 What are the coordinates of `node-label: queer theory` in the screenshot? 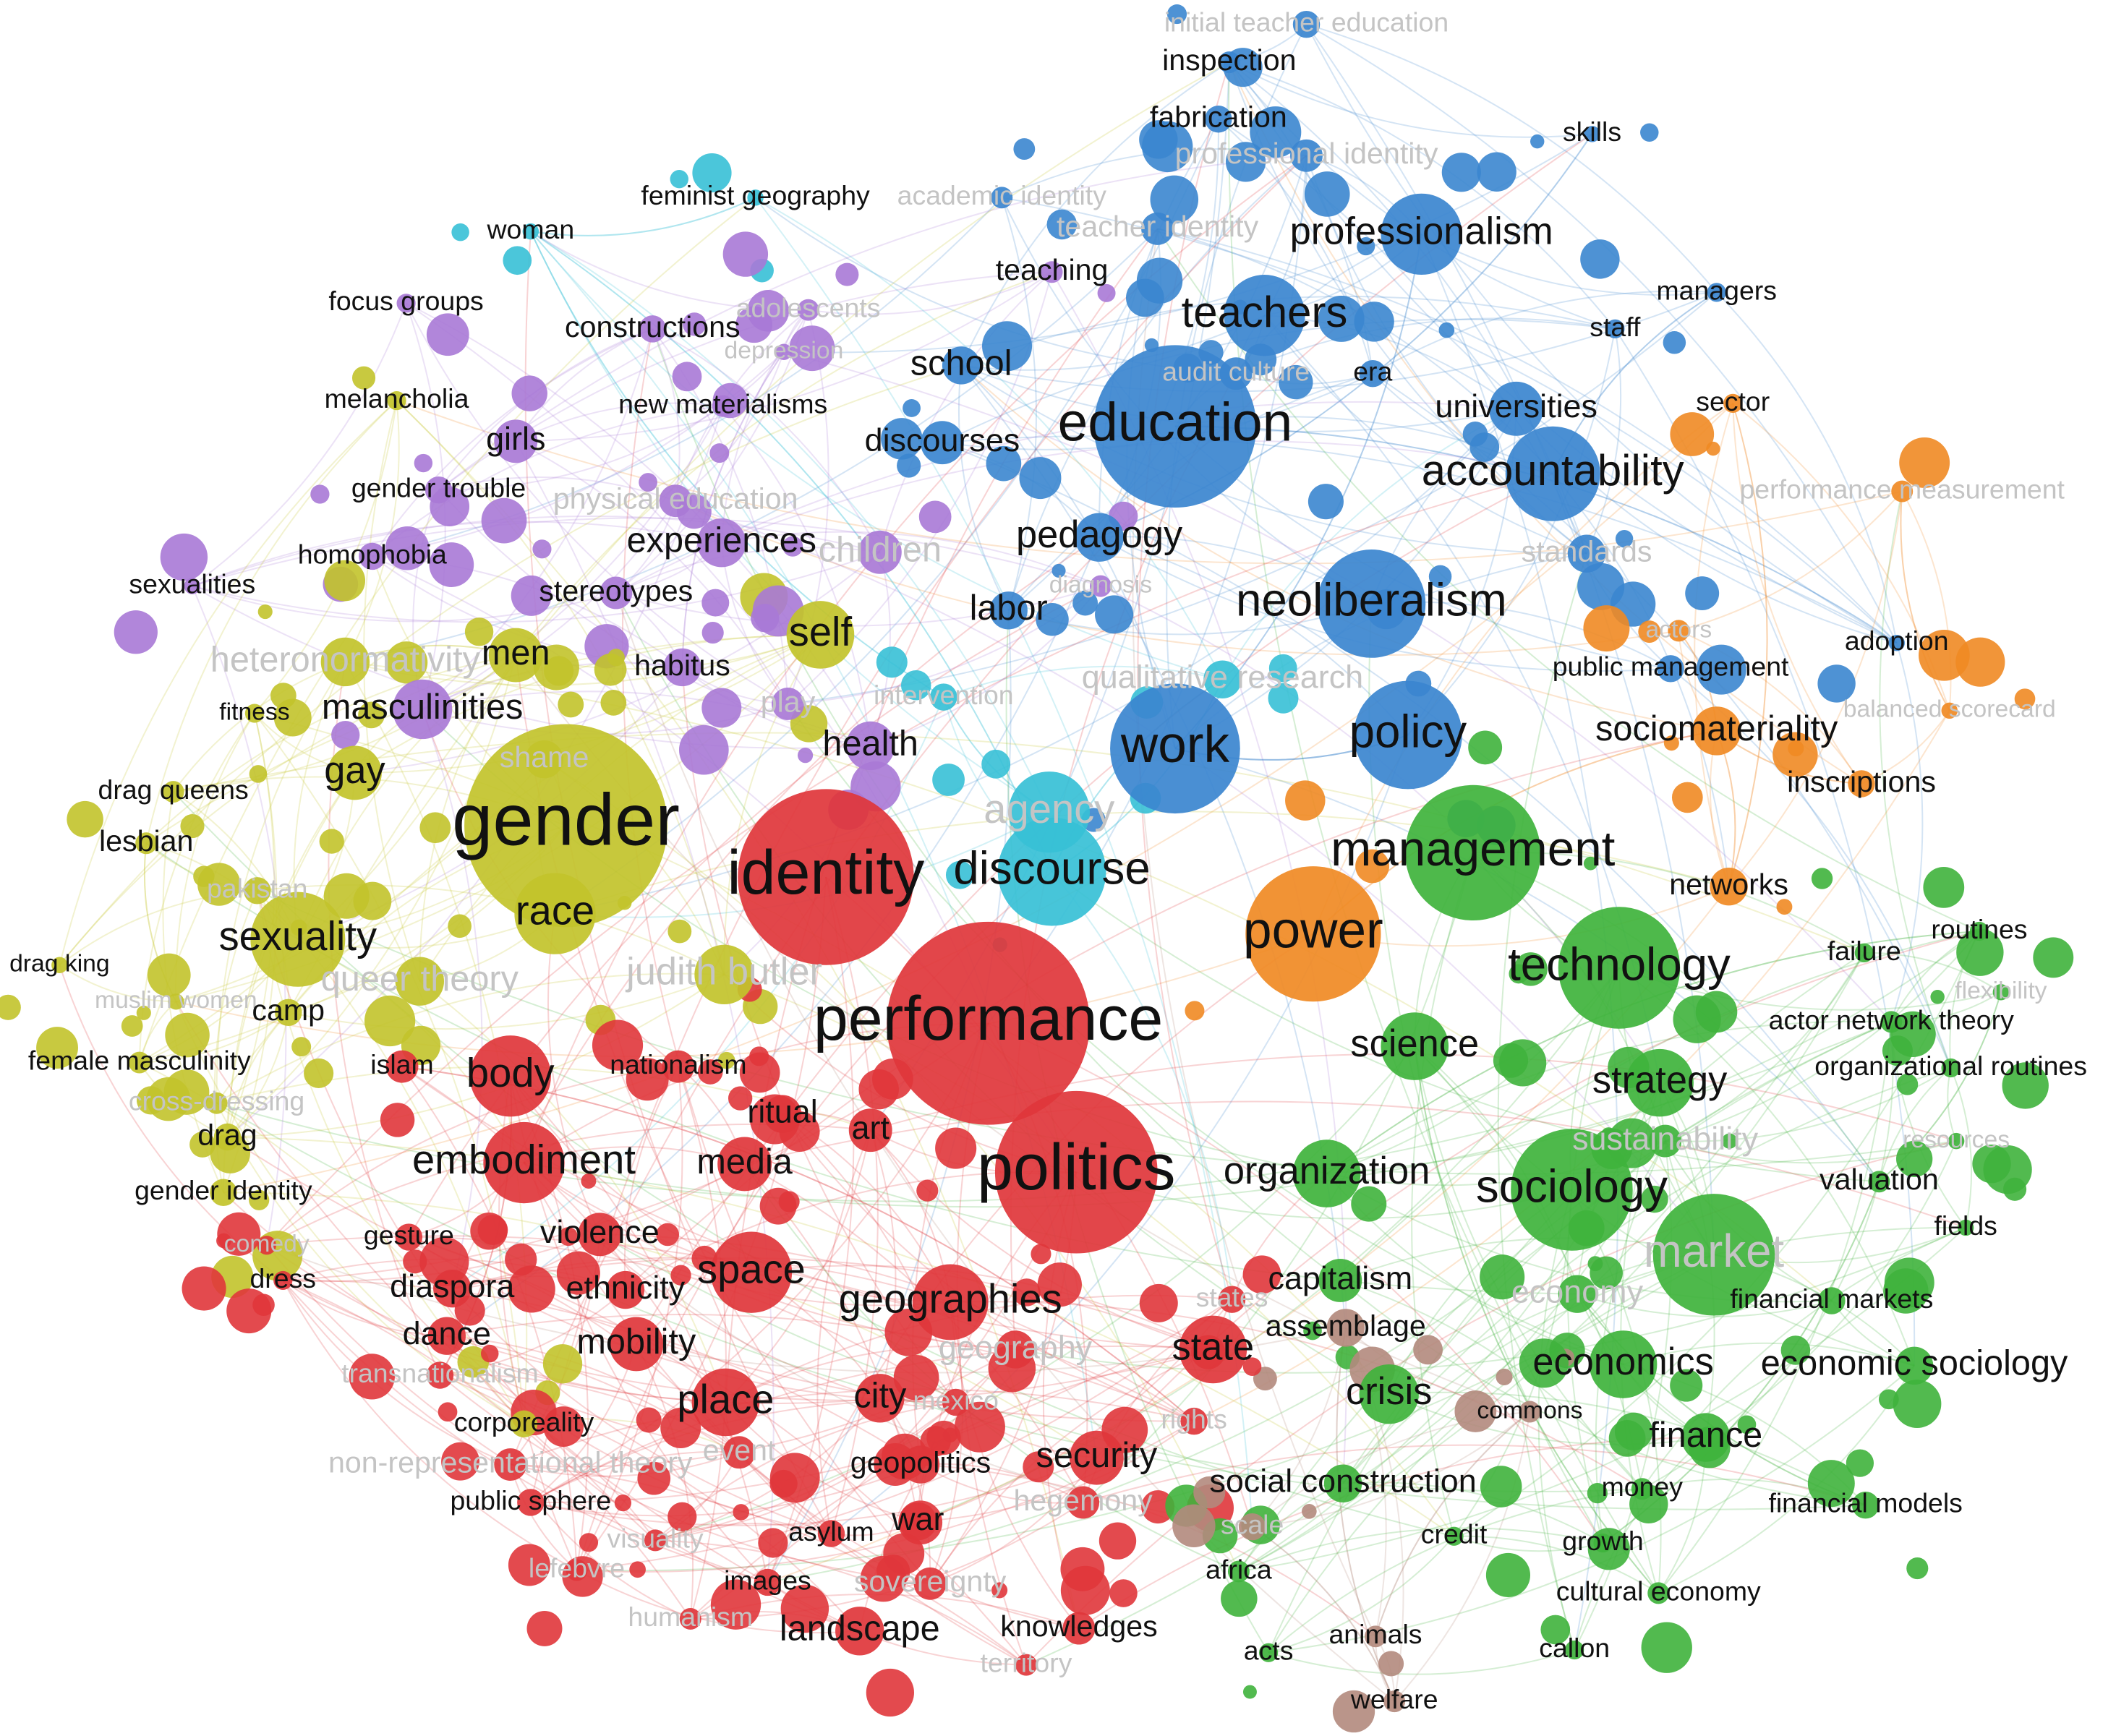 It's located at (420, 979).